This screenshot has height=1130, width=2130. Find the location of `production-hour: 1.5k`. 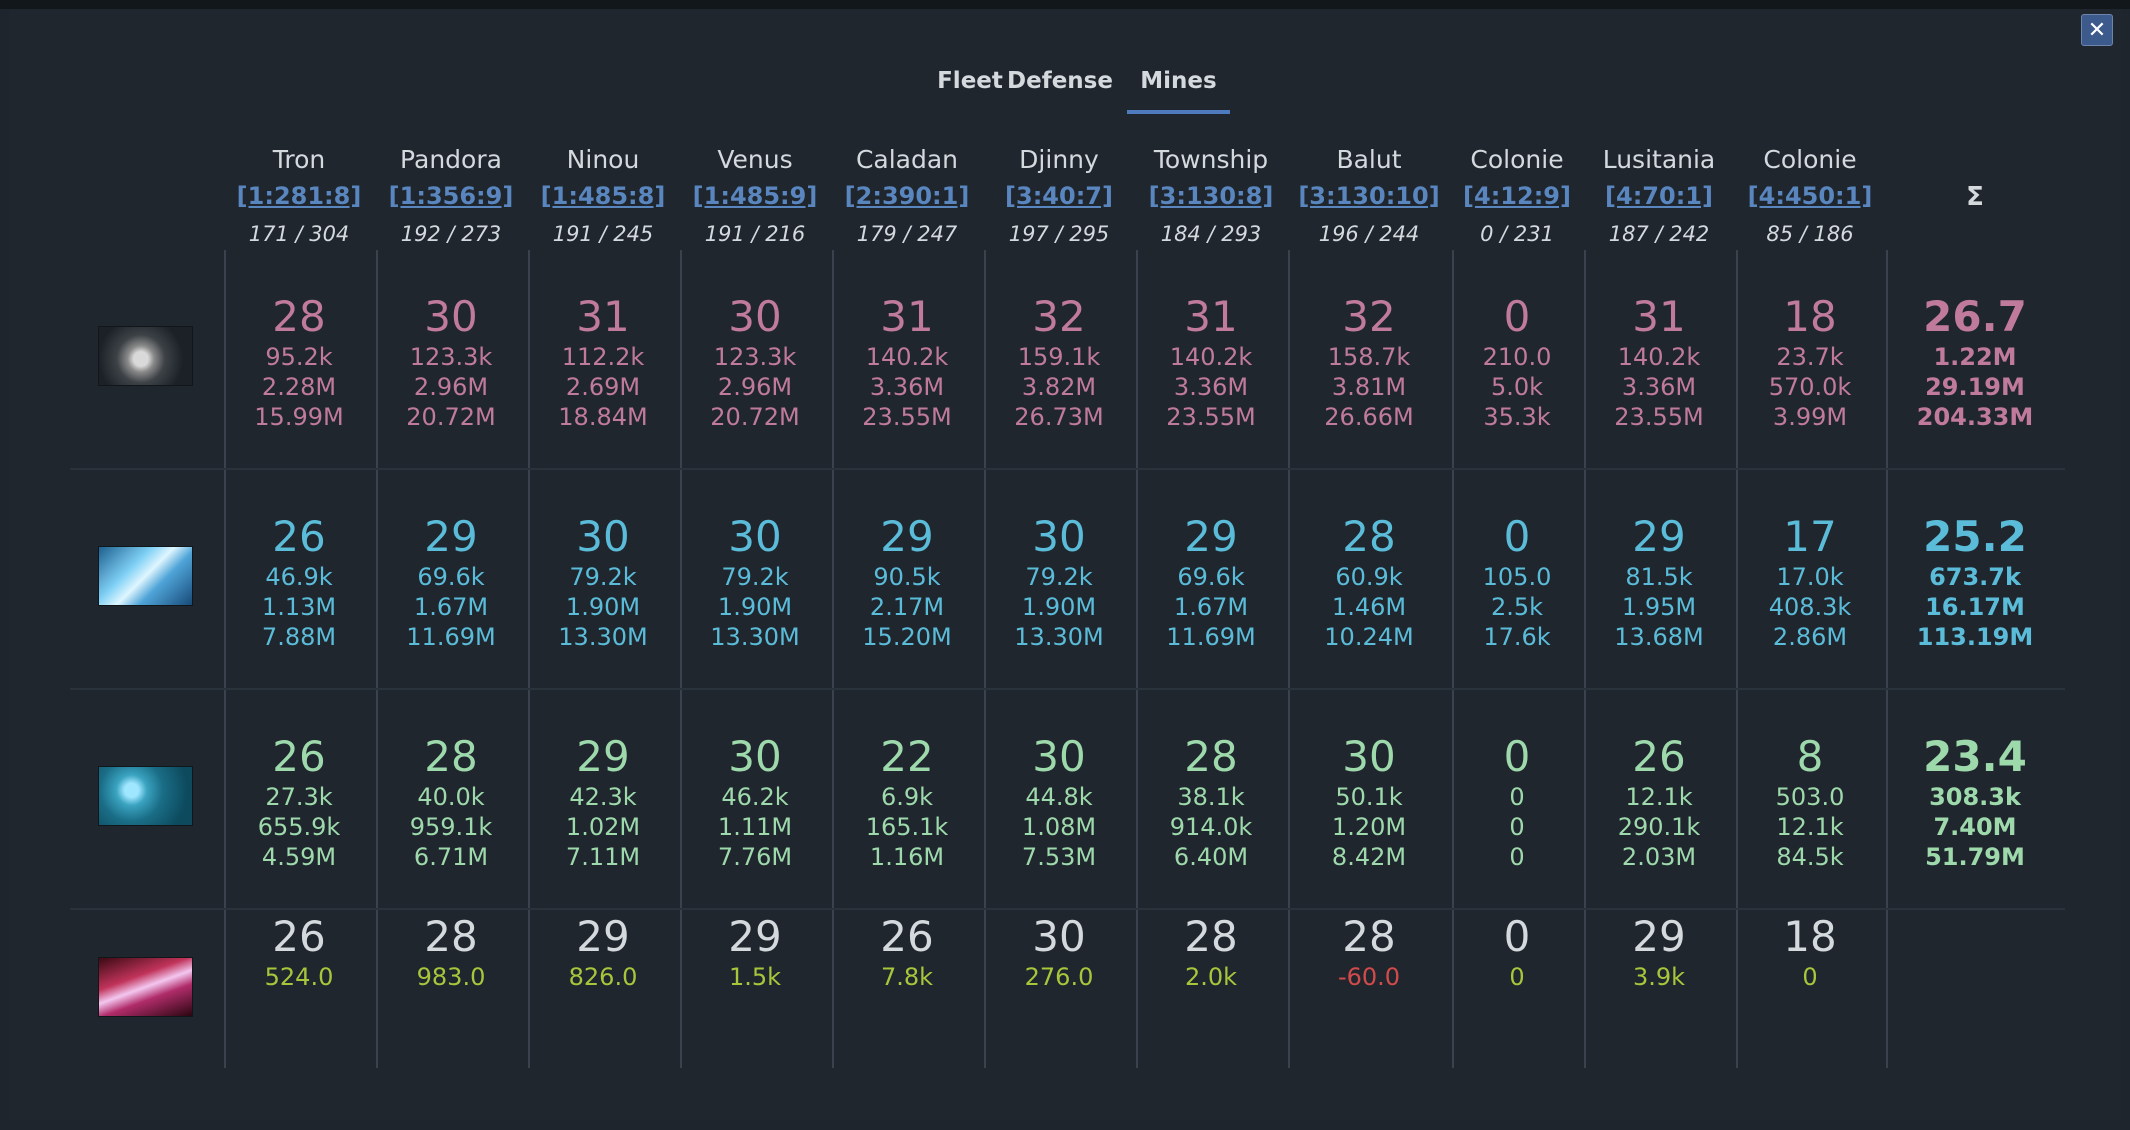

production-hour: 1.5k is located at coordinates (755, 977).